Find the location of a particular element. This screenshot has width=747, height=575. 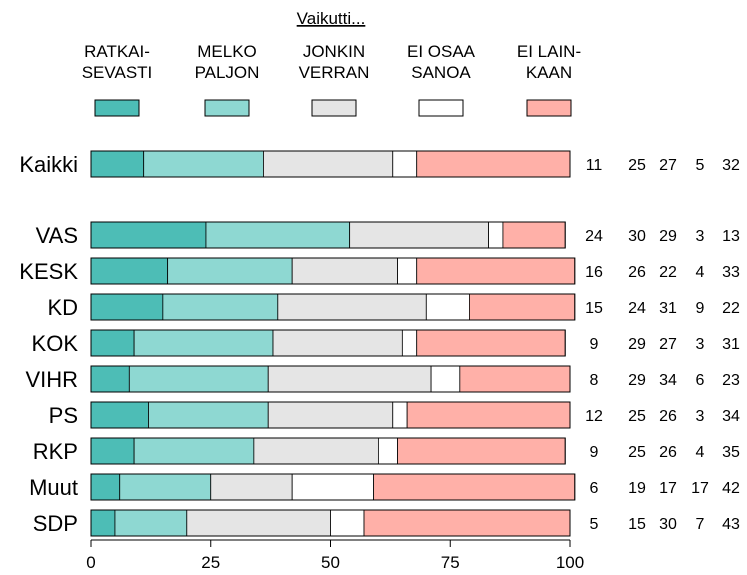

row-kaikki-value-3: 27 is located at coordinates (668, 165).